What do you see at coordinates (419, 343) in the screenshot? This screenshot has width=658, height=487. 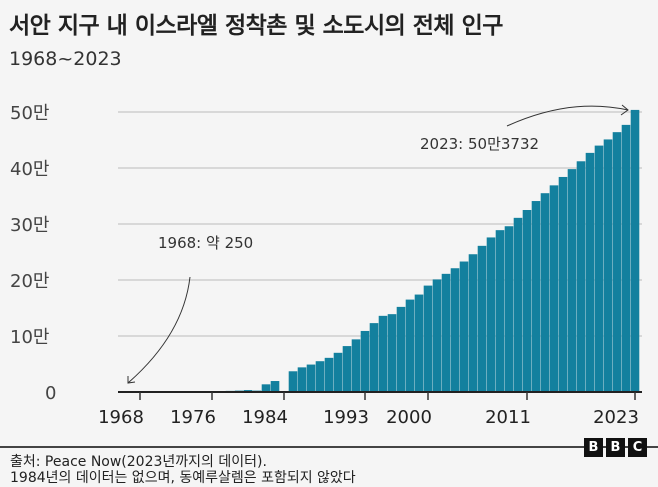 I see `bar-1999` at bounding box center [419, 343].